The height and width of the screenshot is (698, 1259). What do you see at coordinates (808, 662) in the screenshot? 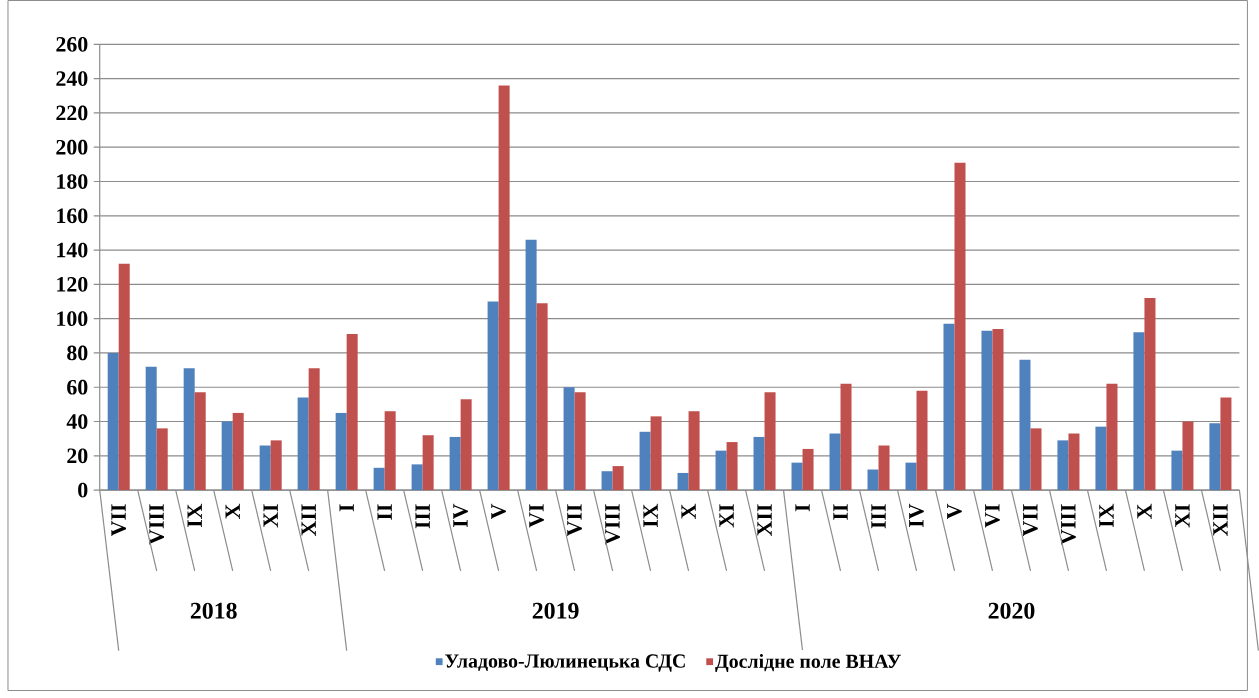
I see `legend-label: Дослідне поле ВНАУ` at bounding box center [808, 662].